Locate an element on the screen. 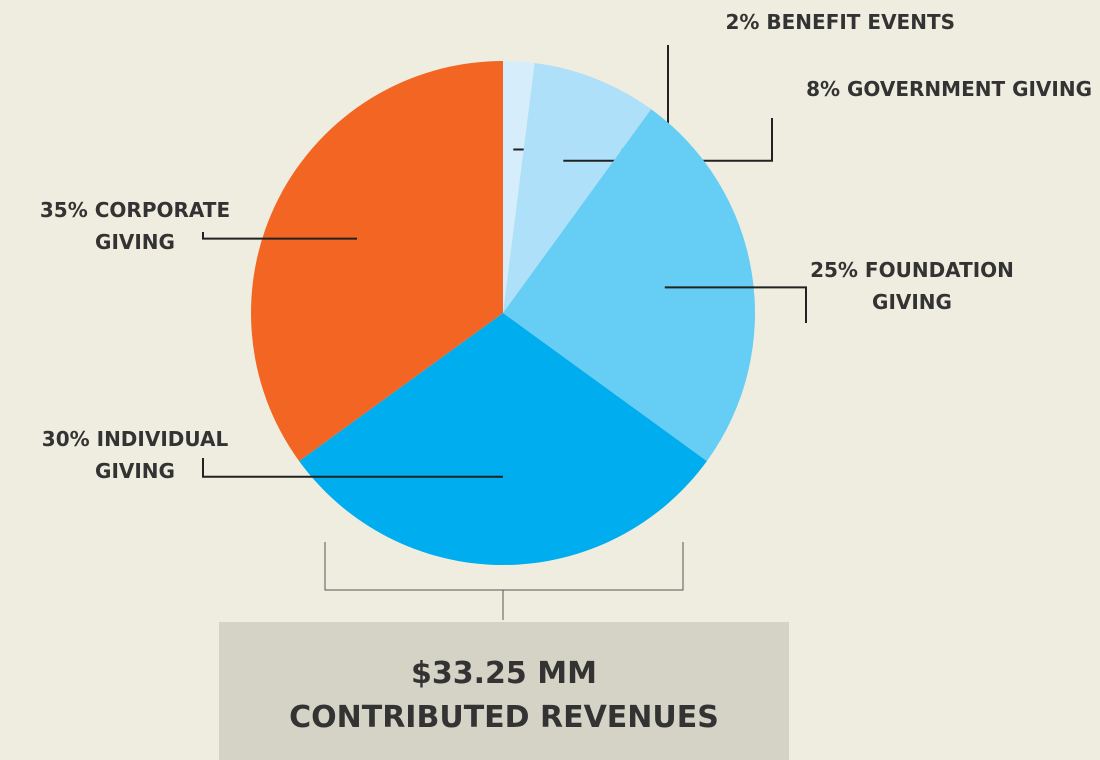  slice-label: 8% GOVERNMENT GIVING is located at coordinates (896, 89).